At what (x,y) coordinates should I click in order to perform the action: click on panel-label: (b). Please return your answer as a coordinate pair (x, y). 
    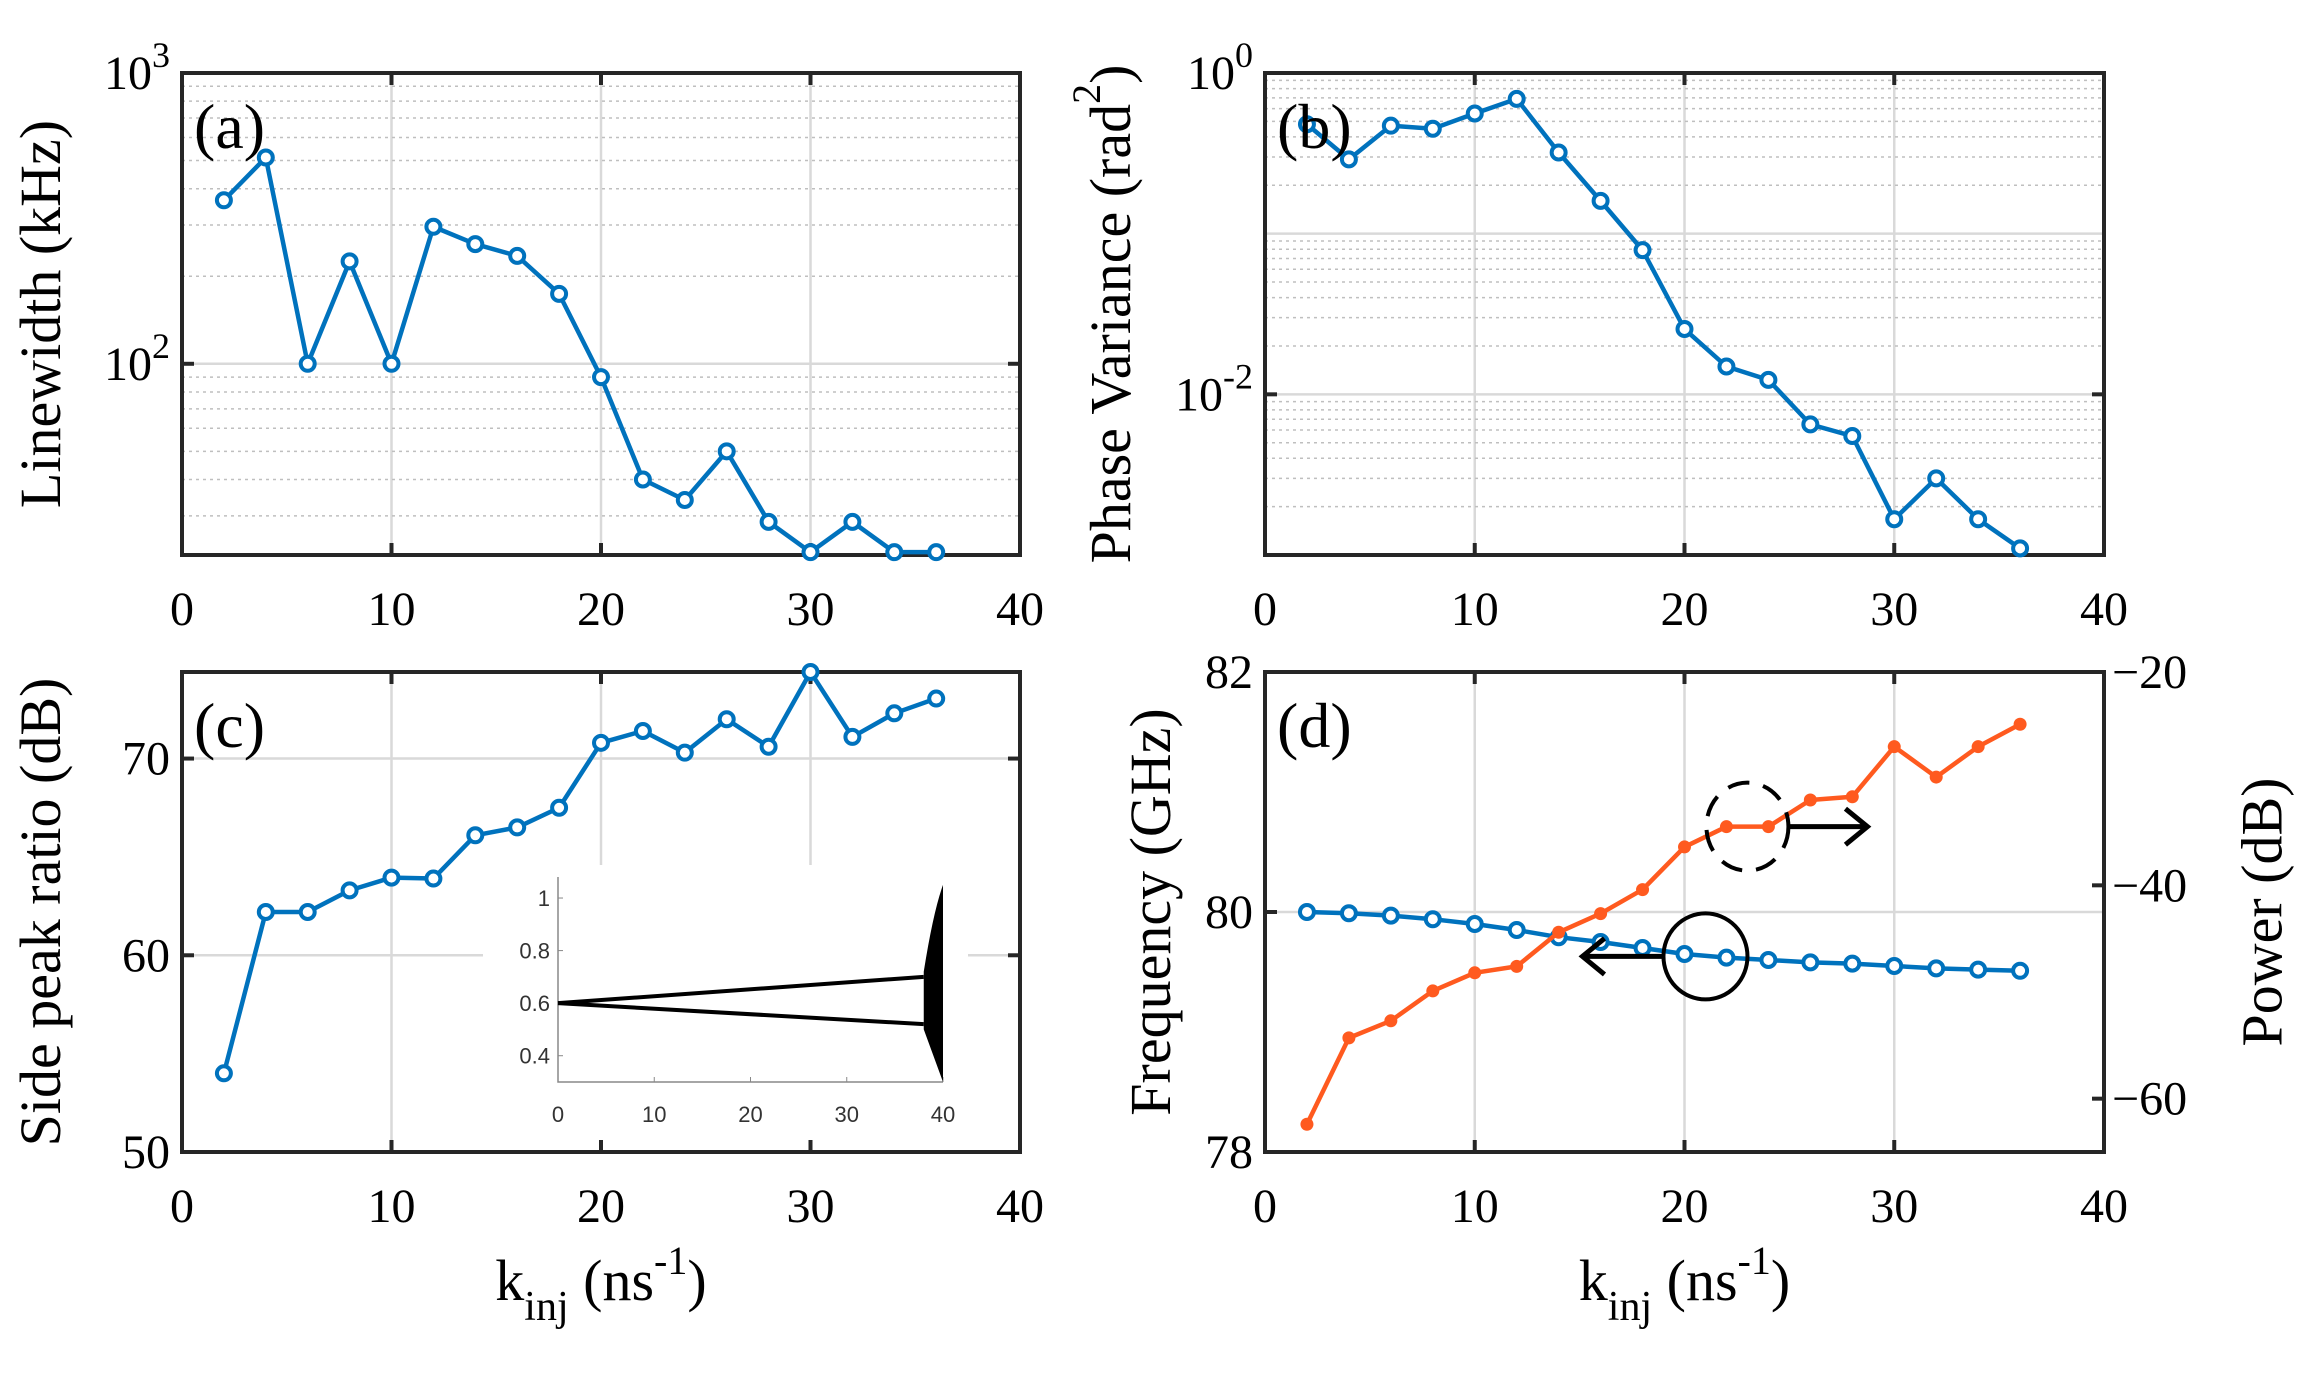
    Looking at the image, I should click on (1314, 126).